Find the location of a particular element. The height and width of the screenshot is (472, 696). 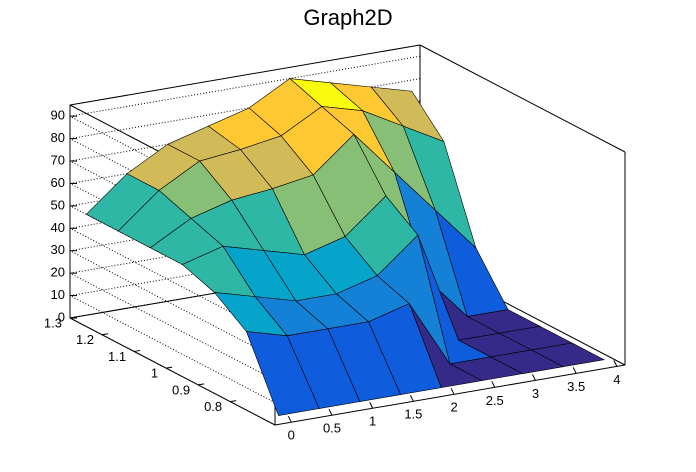

z-tick-label: 40 is located at coordinates (58, 227).